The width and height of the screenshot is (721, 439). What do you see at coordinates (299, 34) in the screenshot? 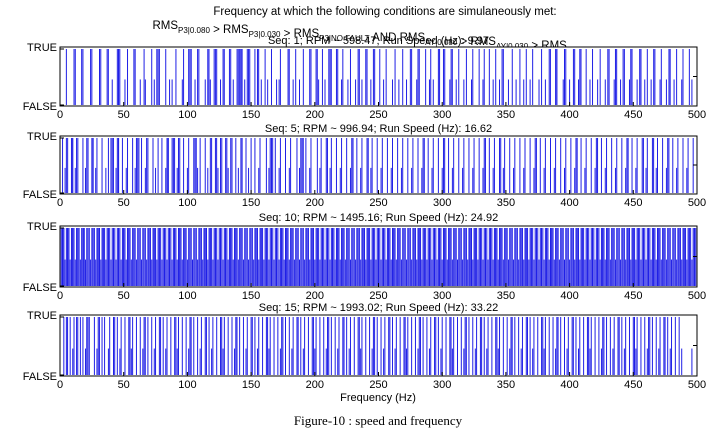
I see `header-term-2: > RMS` at bounding box center [299, 34].